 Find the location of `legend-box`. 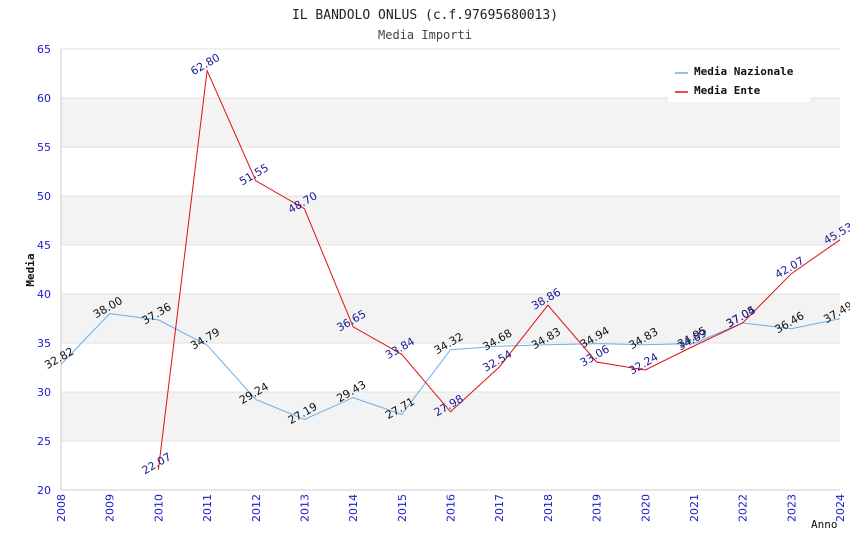

legend-box is located at coordinates (739, 80).